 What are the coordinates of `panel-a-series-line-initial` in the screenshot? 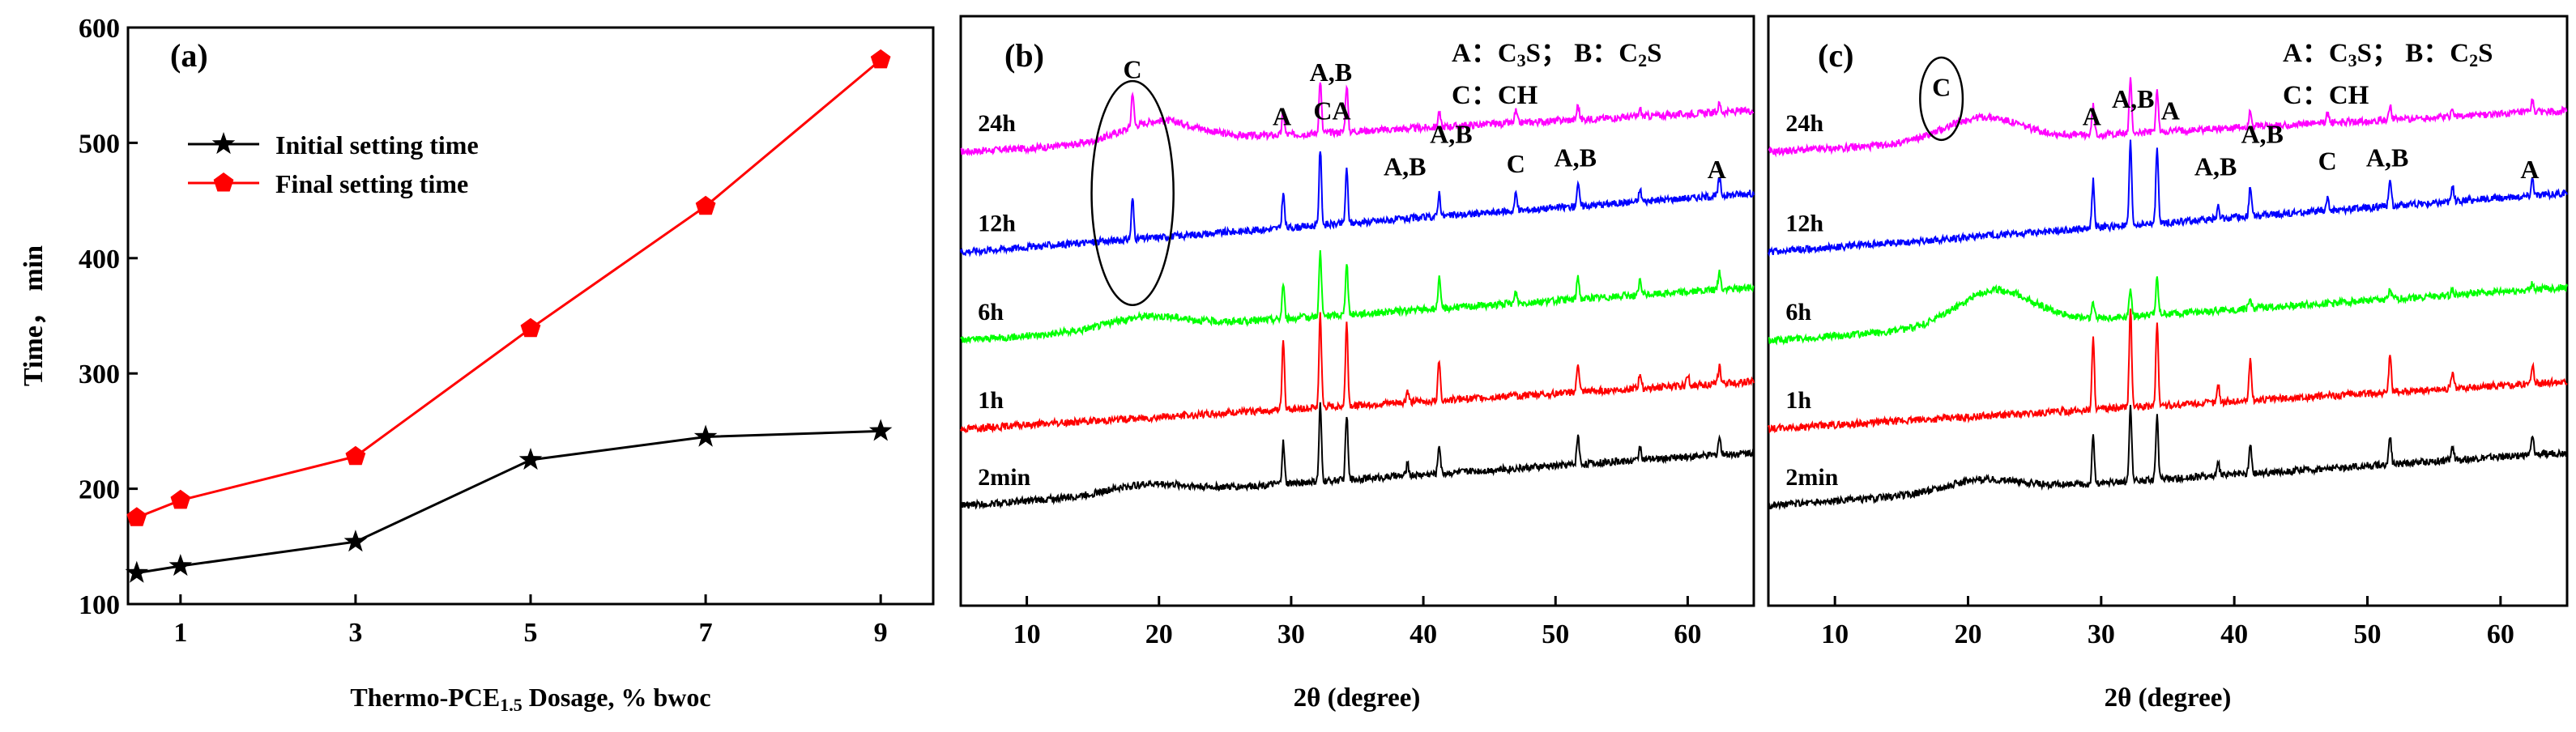 It's located at (509, 502).